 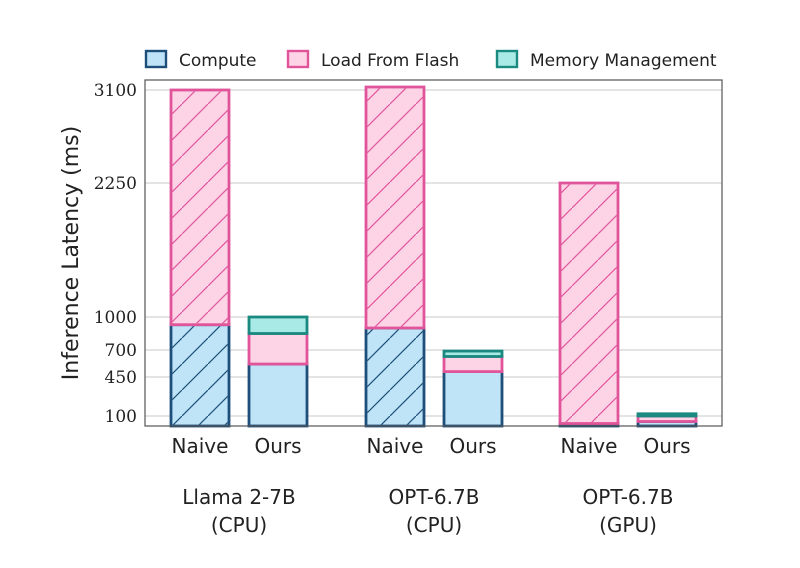 I want to click on legend-swatch-compute, so click(x=156, y=59).